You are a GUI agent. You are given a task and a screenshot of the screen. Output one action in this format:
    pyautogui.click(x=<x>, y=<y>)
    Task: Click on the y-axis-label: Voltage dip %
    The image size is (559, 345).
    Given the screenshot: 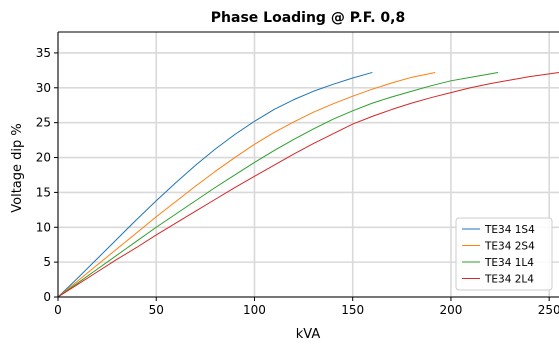 What is the action you would take?
    pyautogui.click(x=17, y=168)
    